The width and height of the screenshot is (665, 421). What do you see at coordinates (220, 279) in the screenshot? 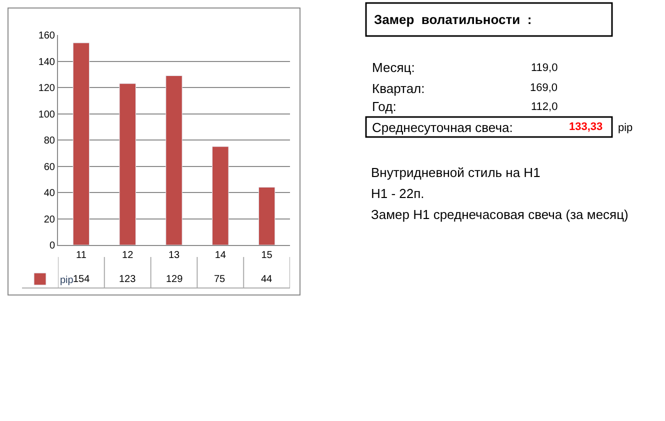
I see `data-label: 75` at bounding box center [220, 279].